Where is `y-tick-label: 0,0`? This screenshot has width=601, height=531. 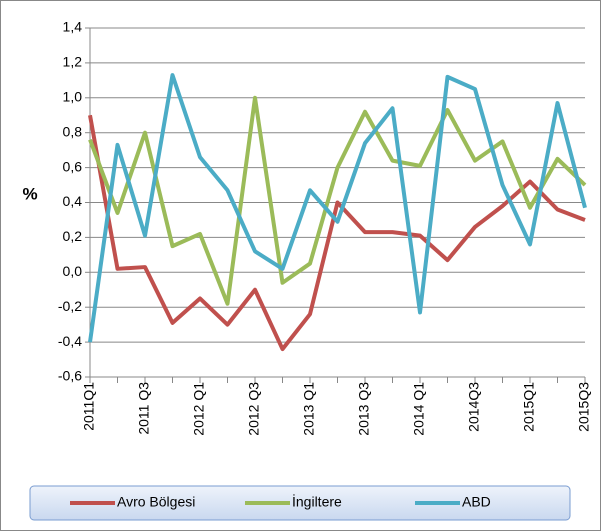
y-tick-label: 0,0 is located at coordinates (73, 271).